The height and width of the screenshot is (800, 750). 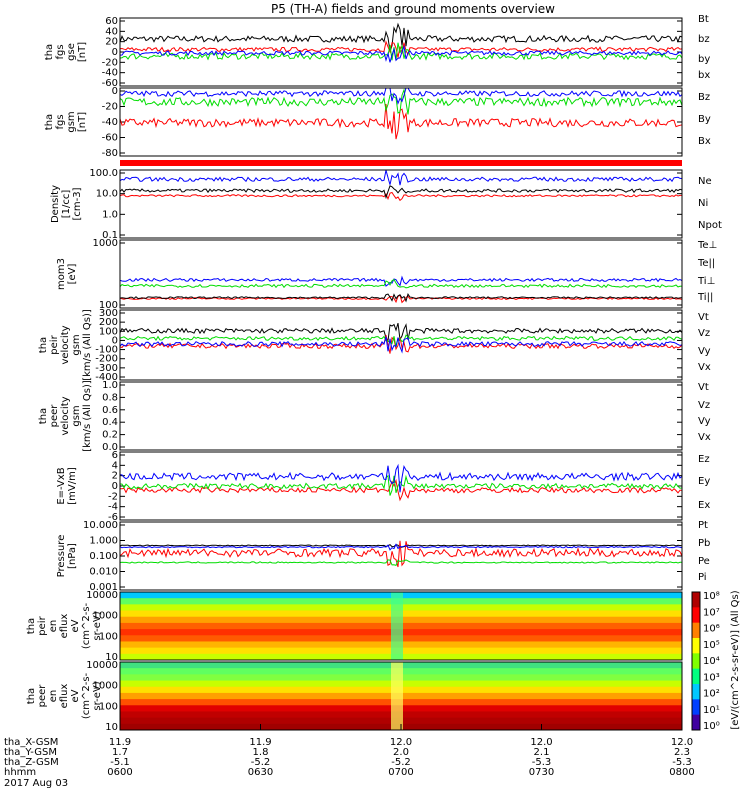 What do you see at coordinates (106, 377) in the screenshot?
I see `ytick-label: -400` at bounding box center [106, 377].